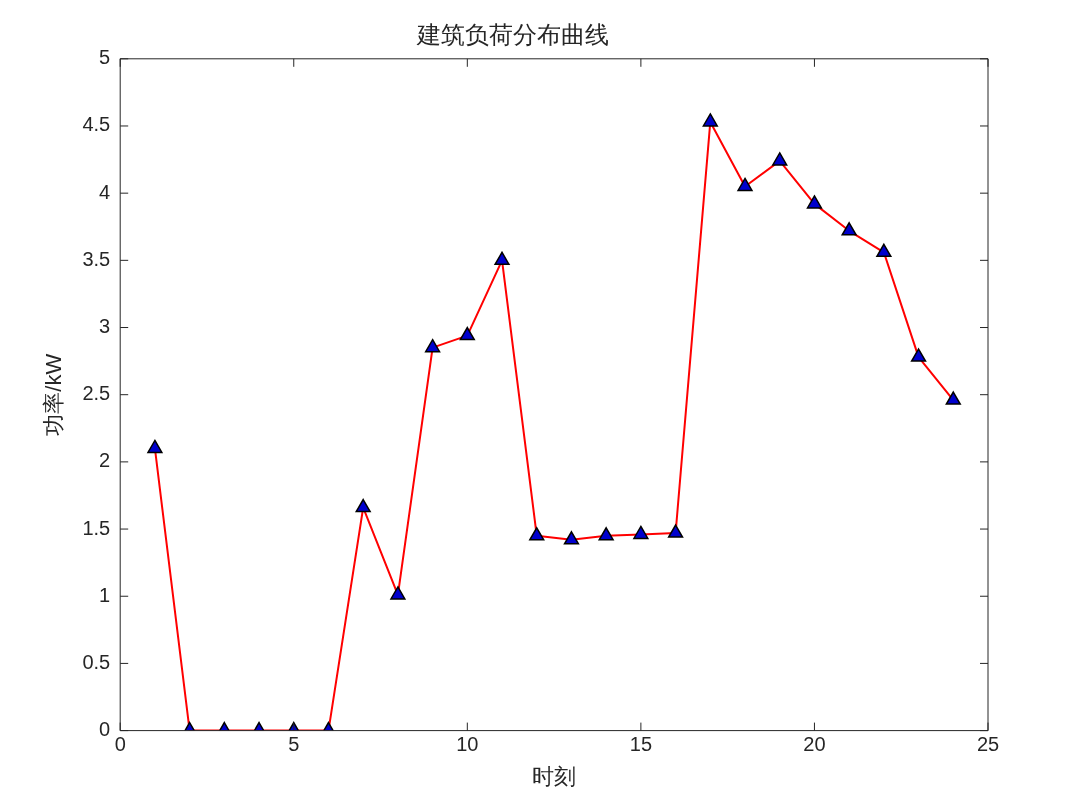  Describe the element at coordinates (105, 57) in the screenshot. I see `y-tick-label: 5` at that location.